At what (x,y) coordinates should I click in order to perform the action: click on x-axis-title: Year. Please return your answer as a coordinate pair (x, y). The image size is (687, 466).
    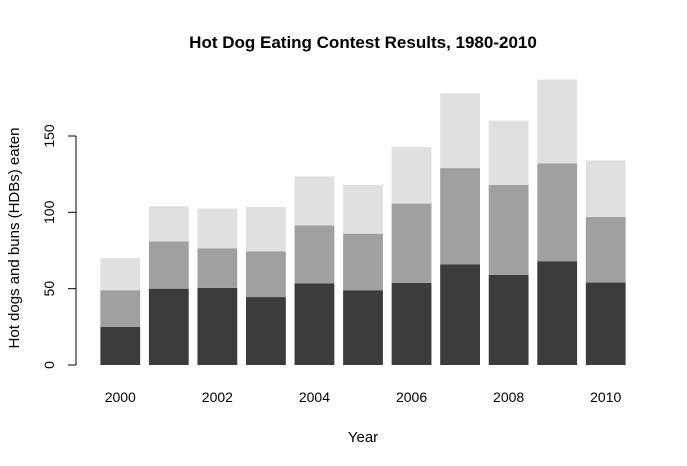
    Looking at the image, I should click on (363, 437).